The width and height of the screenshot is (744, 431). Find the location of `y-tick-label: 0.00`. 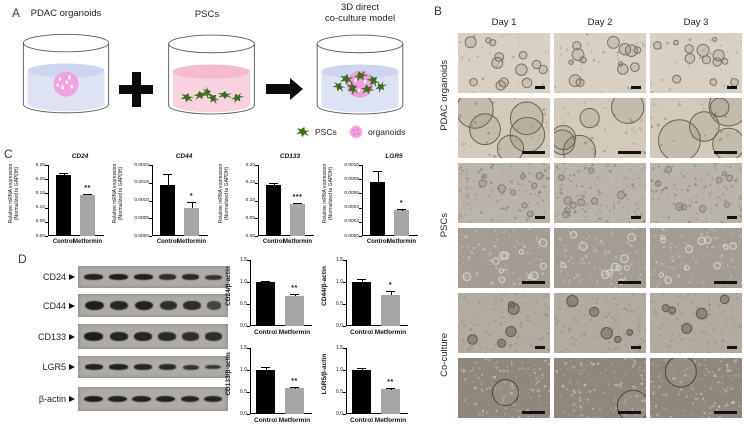

y-tick-label: 0.00 is located at coordinates (40, 236).